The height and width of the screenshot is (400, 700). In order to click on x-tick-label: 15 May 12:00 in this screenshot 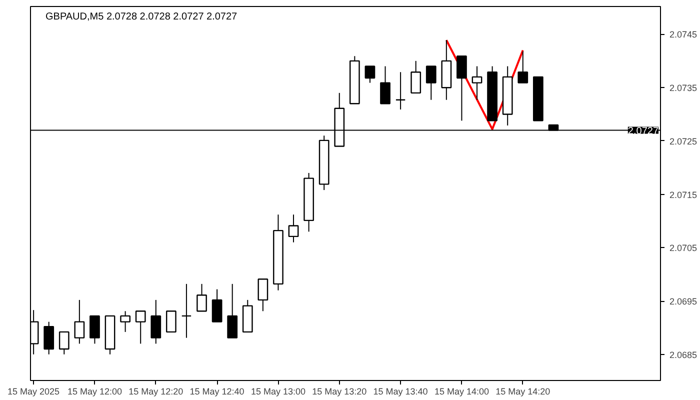, I will do `click(94, 391)`.